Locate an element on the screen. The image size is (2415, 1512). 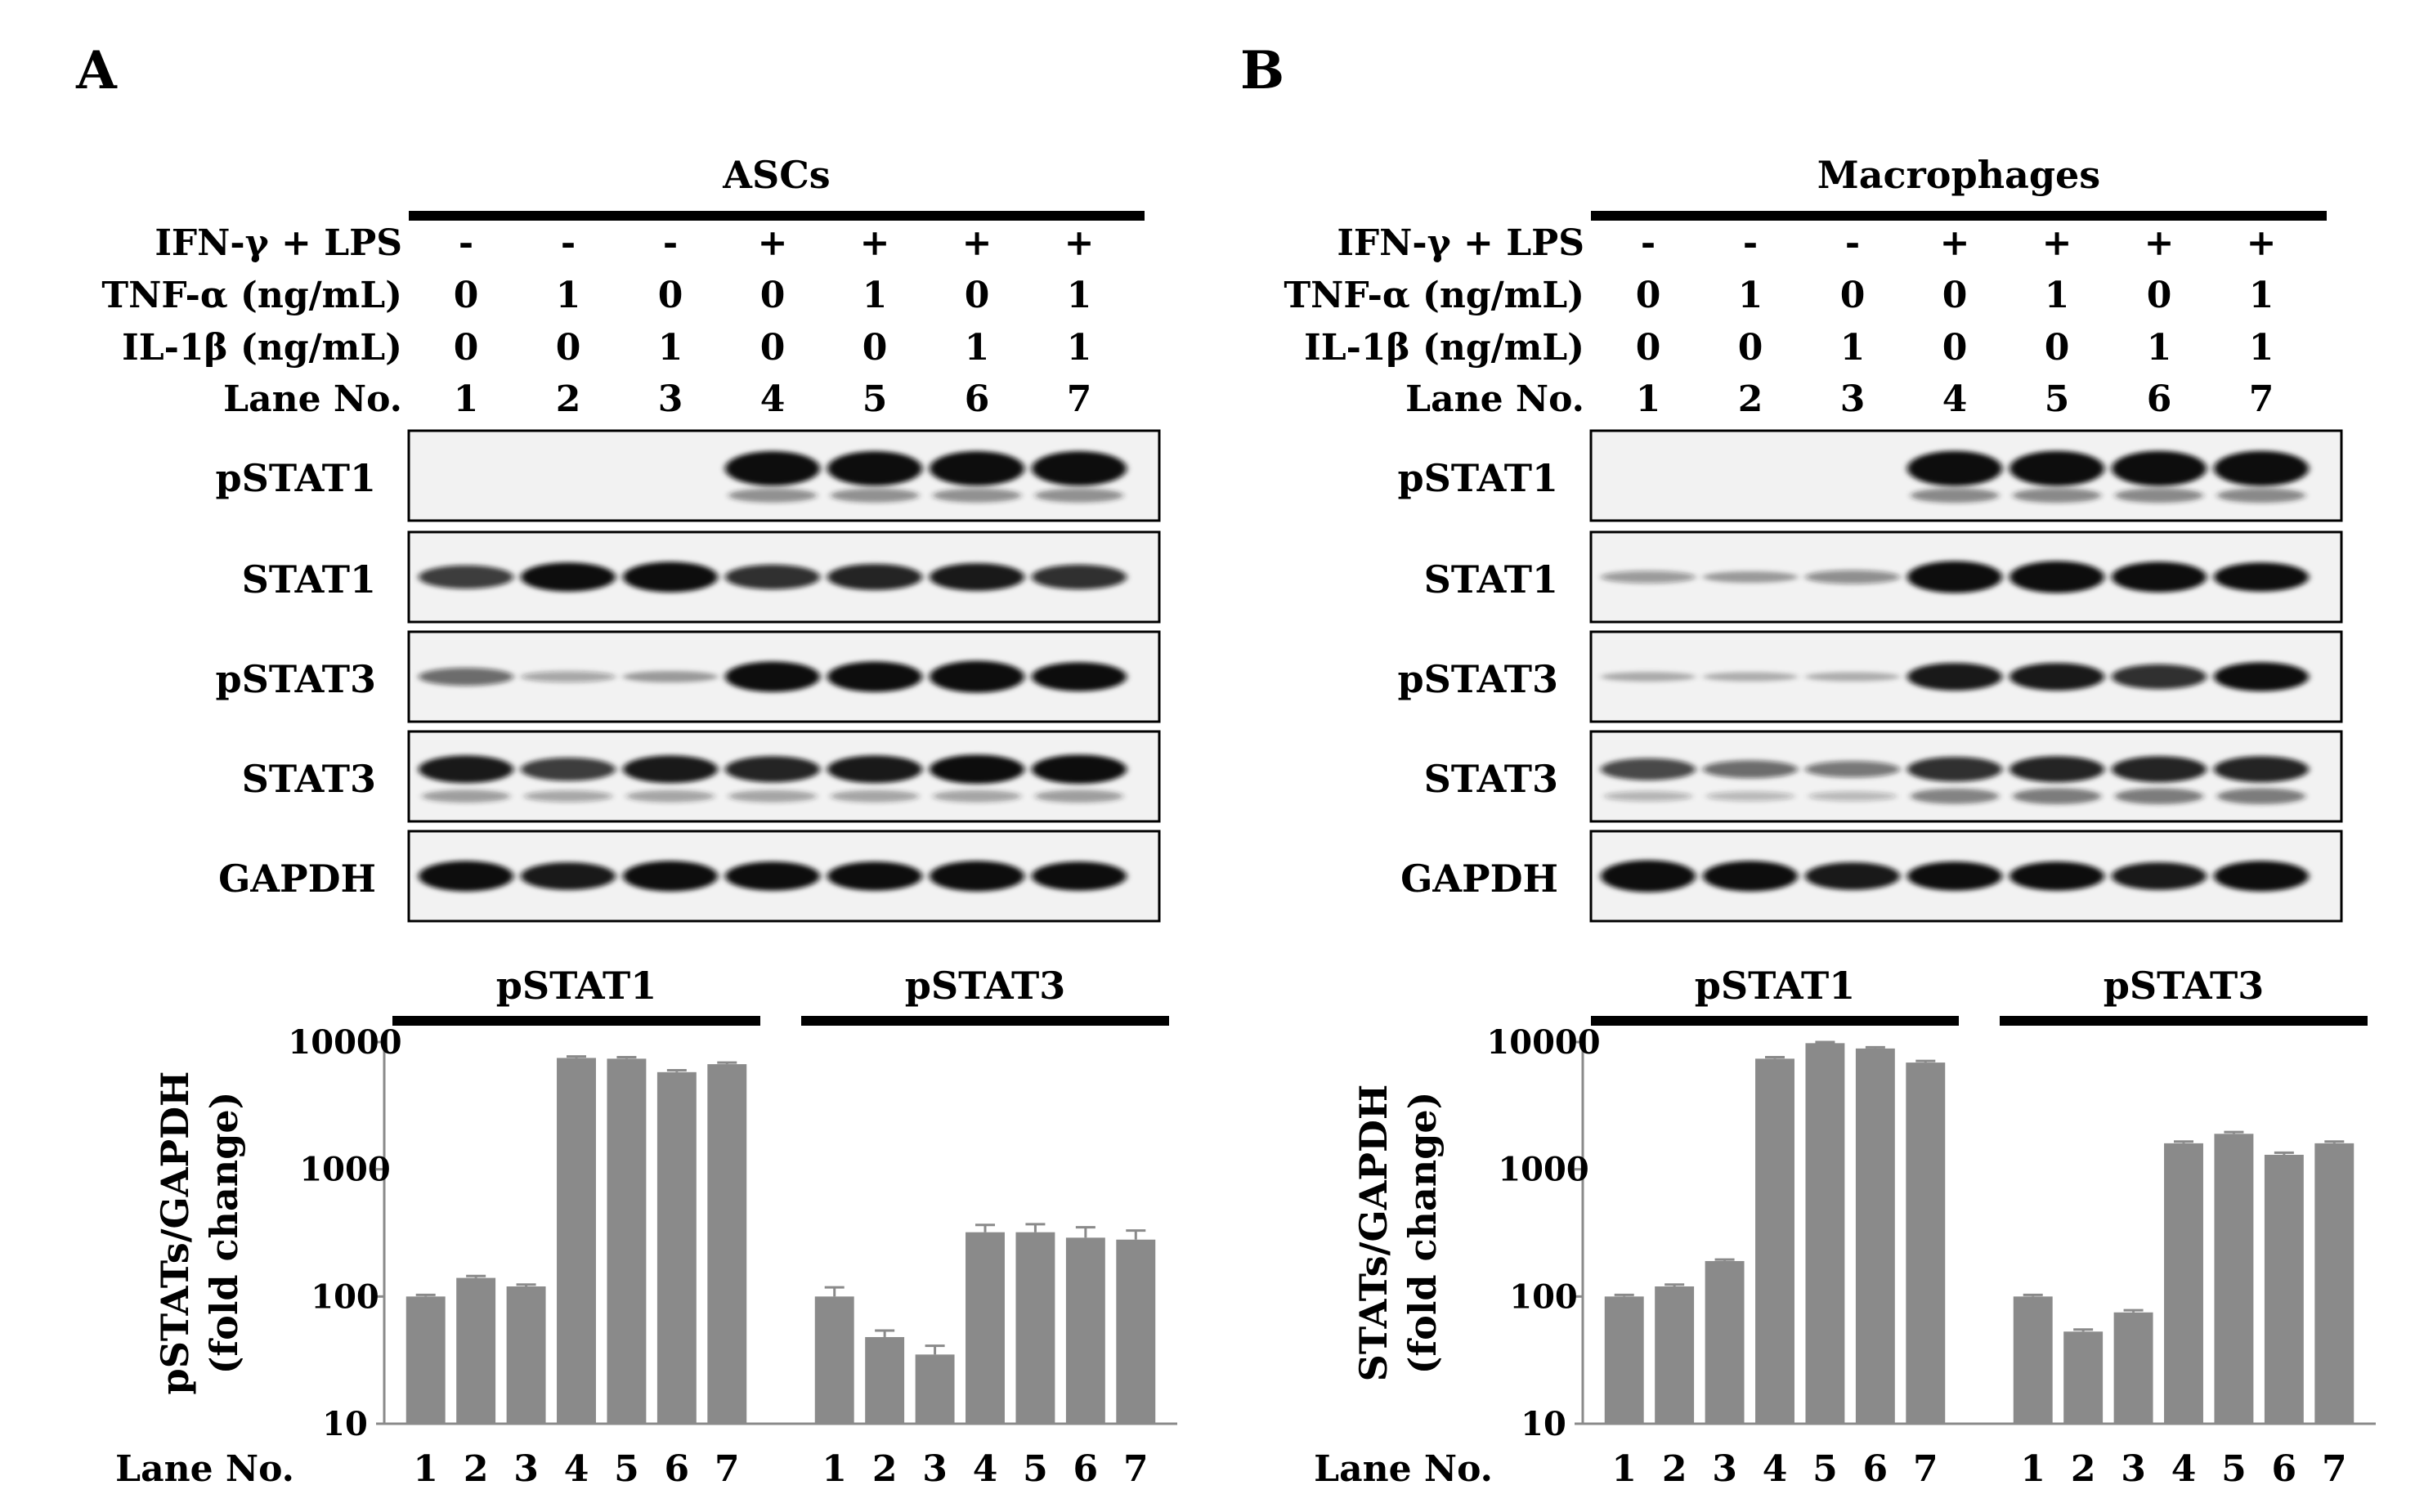
x-tick-label: 5 is located at coordinates (626, 1469).